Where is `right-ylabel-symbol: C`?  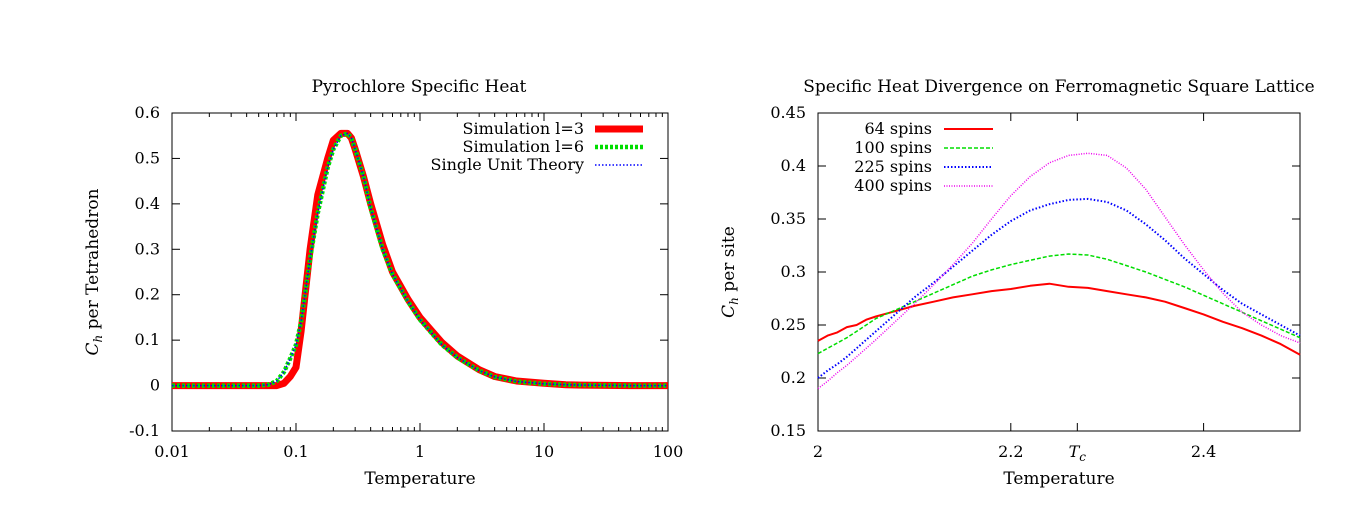
right-ylabel-symbol: C is located at coordinates (729, 311).